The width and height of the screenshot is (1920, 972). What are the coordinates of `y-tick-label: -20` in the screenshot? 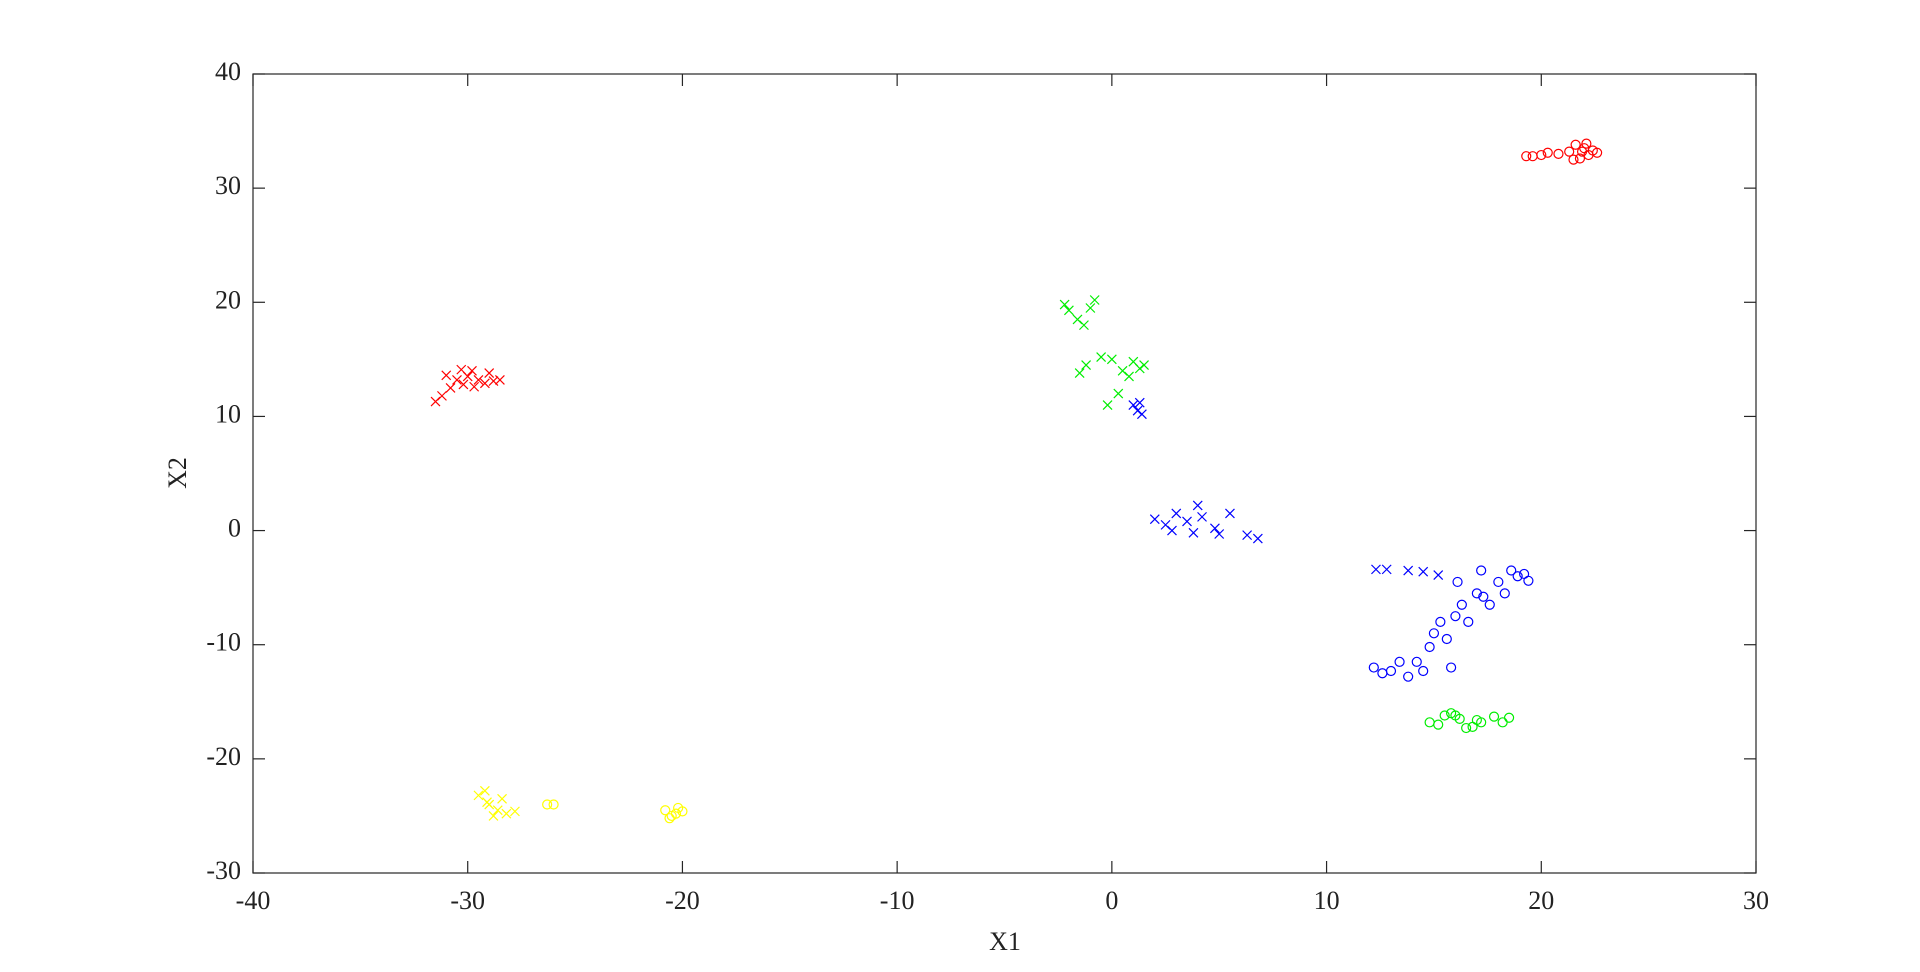 It's located at (223, 756).